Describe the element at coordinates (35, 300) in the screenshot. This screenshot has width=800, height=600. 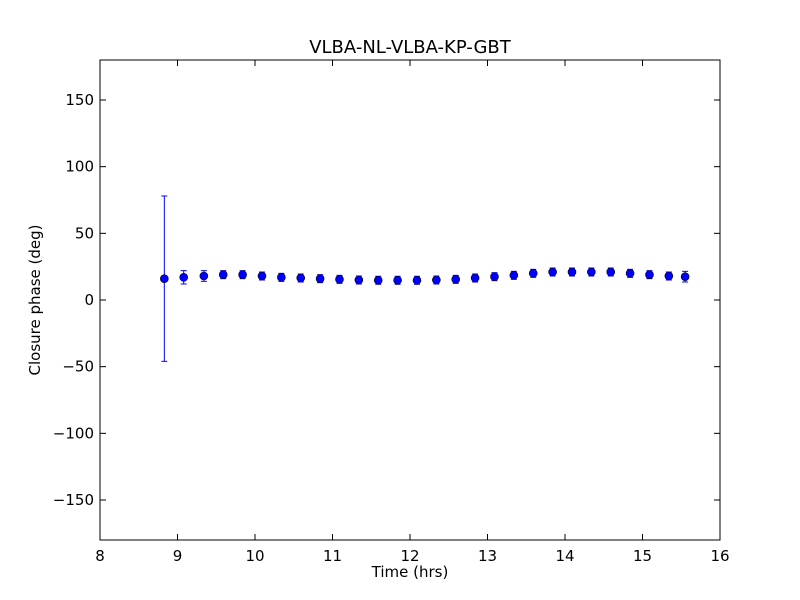
I see `y-axis-label: Closure phase (deg)` at that location.